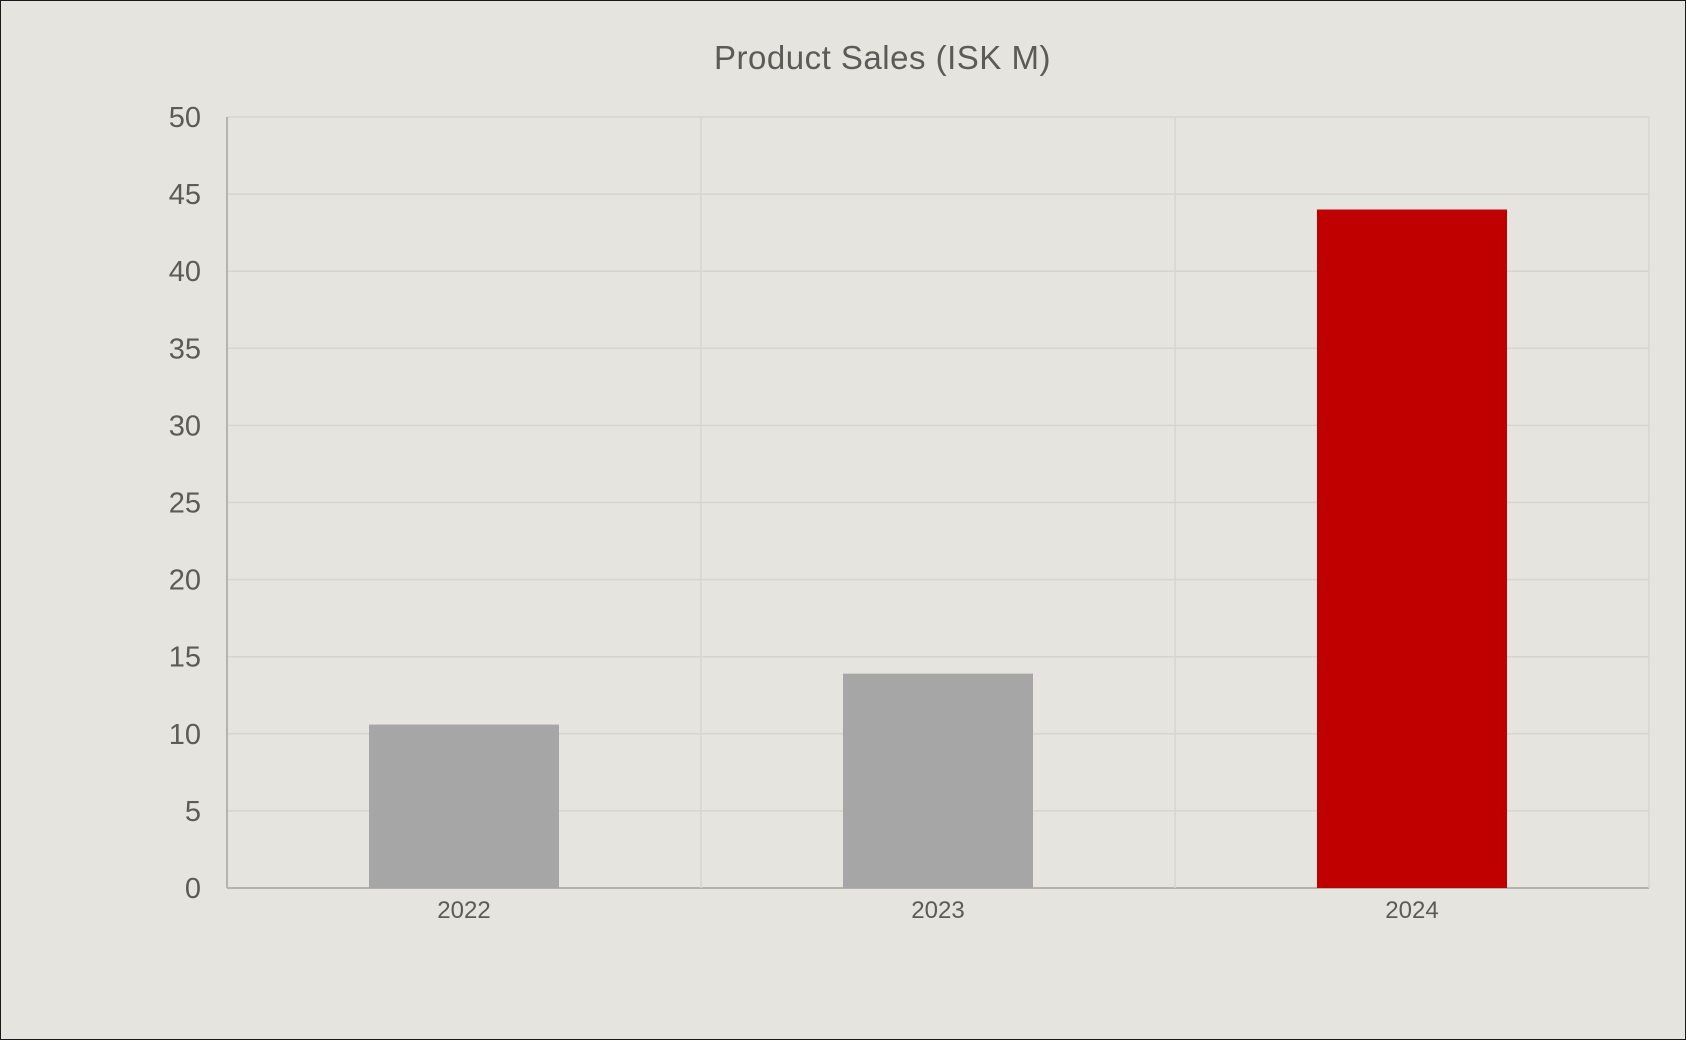 This screenshot has height=1040, width=1686. Describe the element at coordinates (193, 812) in the screenshot. I see `y-tick-label: 5` at that location.